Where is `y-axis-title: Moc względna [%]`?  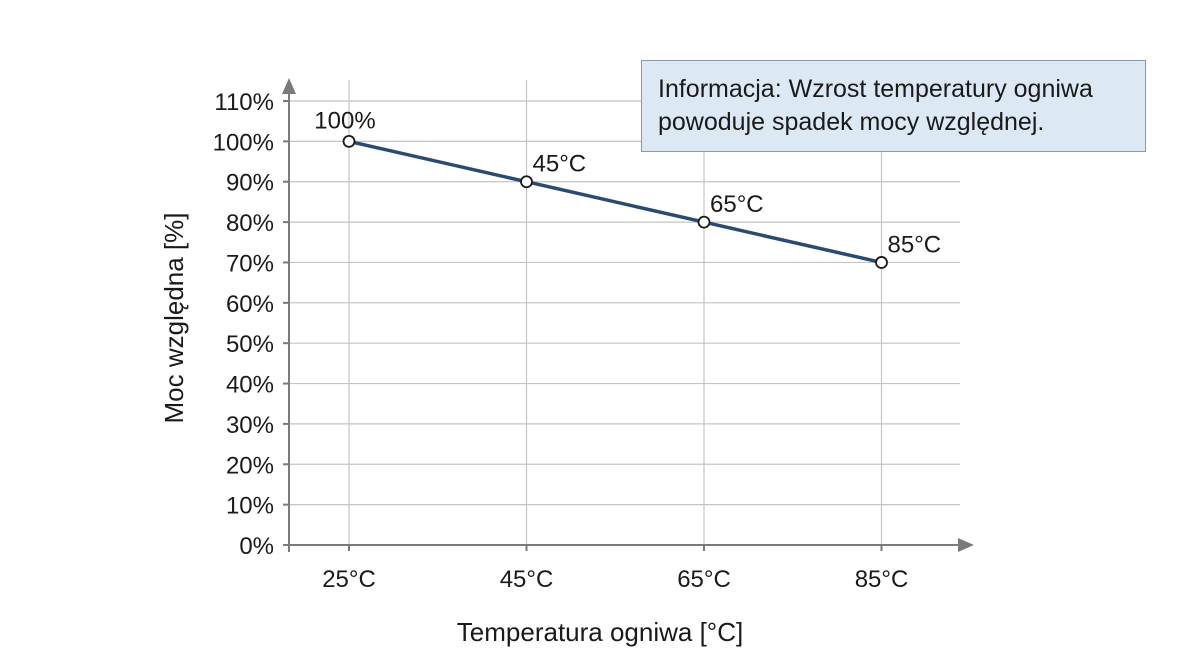
y-axis-title: Moc względna [%] is located at coordinates (174, 318).